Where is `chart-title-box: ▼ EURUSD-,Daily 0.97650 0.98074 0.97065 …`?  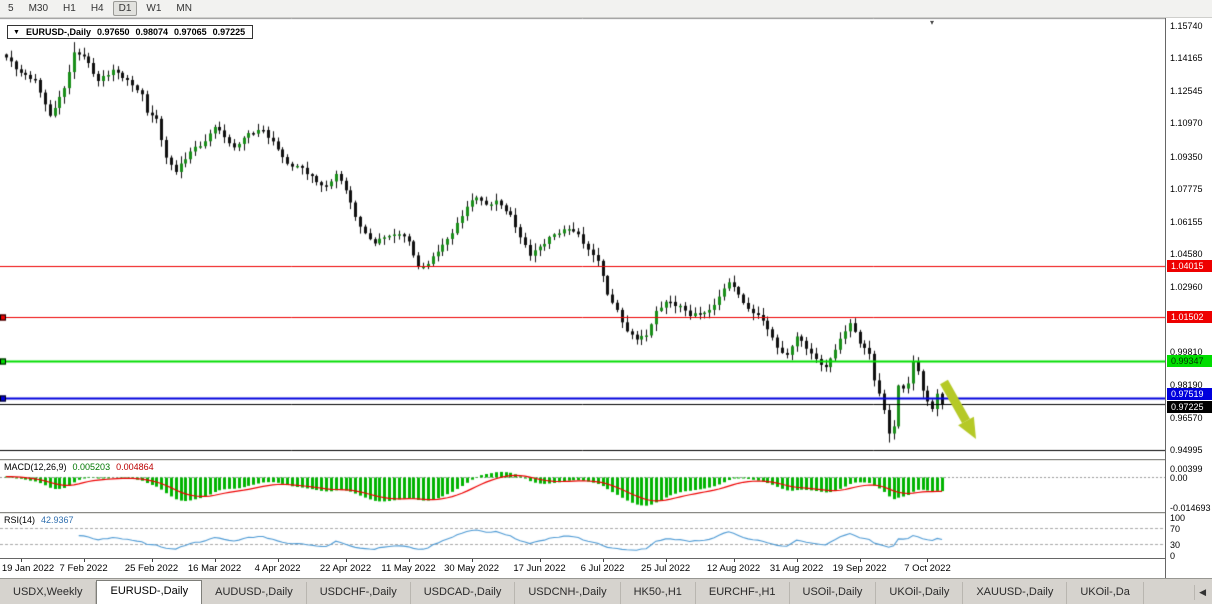 chart-title-box: ▼ EURUSD-,Daily 0.97650 0.98074 0.97065 … is located at coordinates (130, 32).